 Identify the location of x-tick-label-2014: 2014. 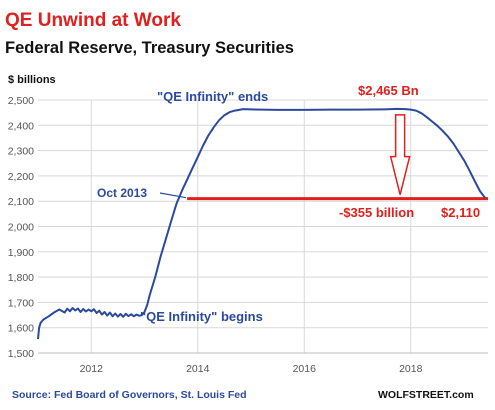
(198, 369).